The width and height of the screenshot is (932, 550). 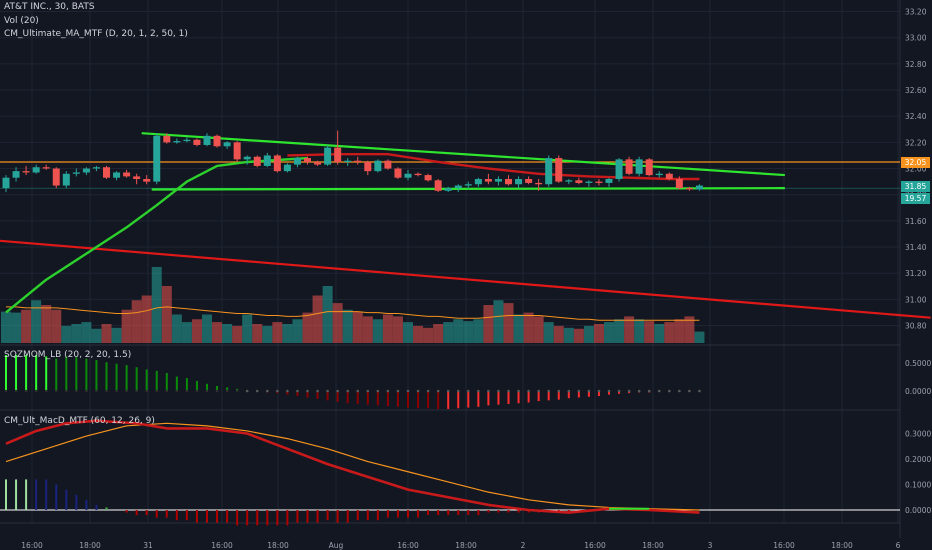 What do you see at coordinates (916, 273) in the screenshot?
I see `price-tick-label: 31.20` at bounding box center [916, 273].